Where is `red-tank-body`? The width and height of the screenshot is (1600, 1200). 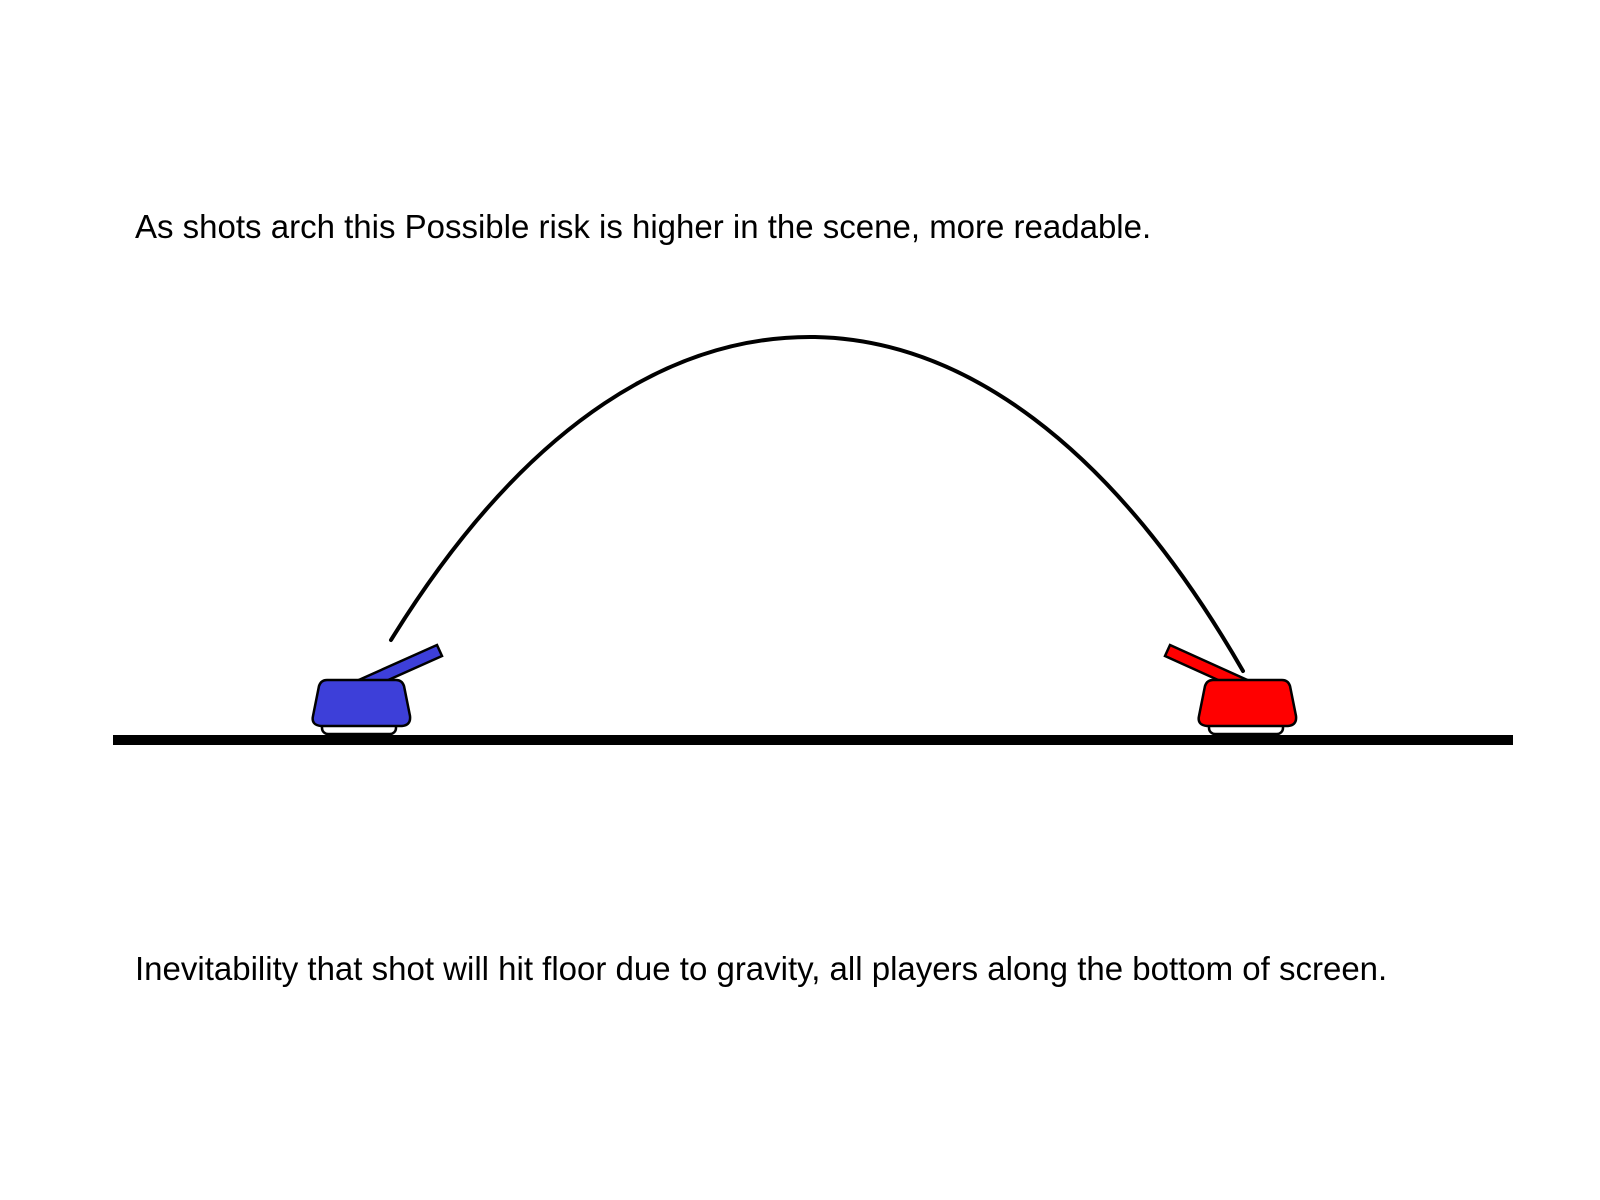
red-tank-body is located at coordinates (1247, 703).